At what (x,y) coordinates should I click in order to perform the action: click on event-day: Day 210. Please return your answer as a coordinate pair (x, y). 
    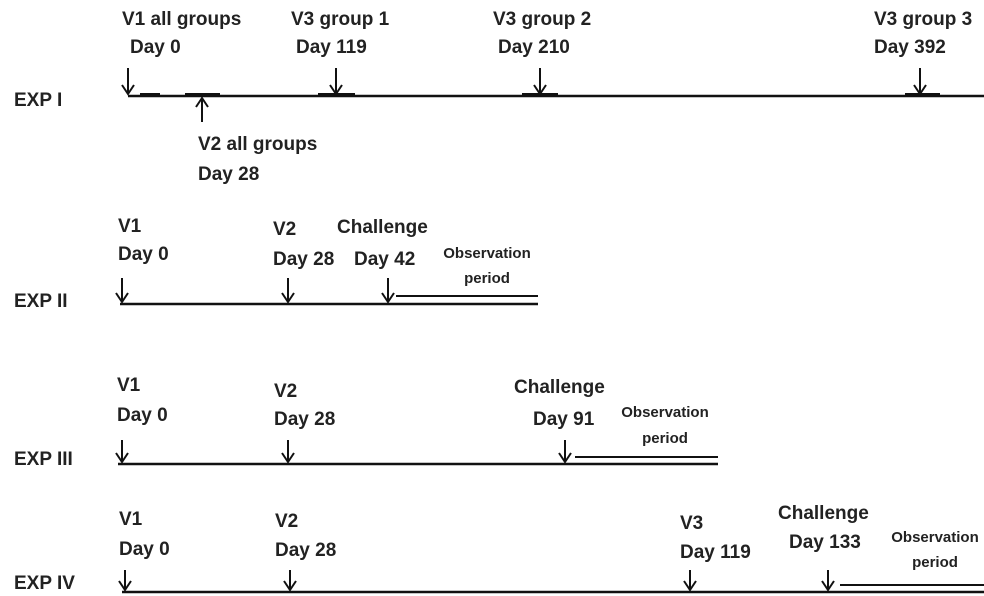
    Looking at the image, I should click on (534, 47).